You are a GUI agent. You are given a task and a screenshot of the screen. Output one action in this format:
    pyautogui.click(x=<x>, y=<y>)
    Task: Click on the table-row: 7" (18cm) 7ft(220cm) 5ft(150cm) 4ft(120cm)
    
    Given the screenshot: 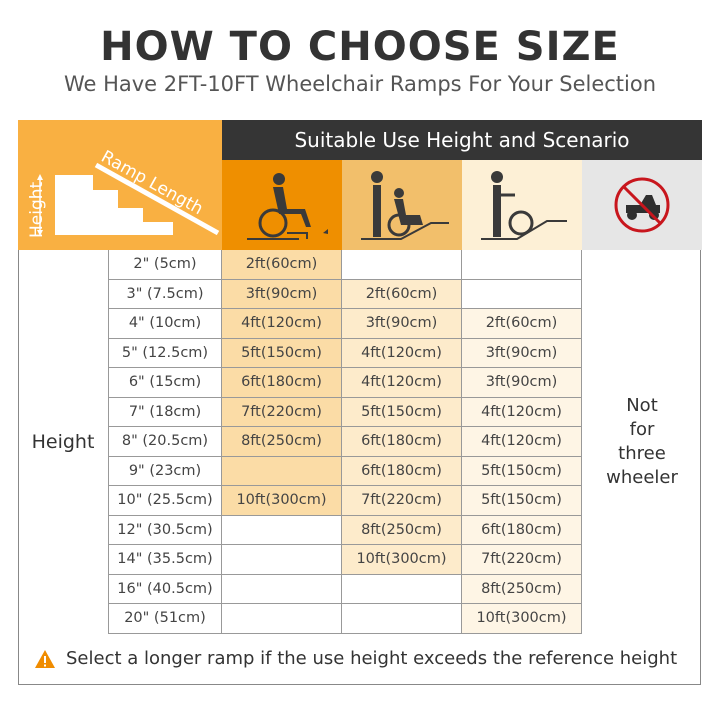 What is the action you would take?
    pyautogui.click(x=345, y=412)
    